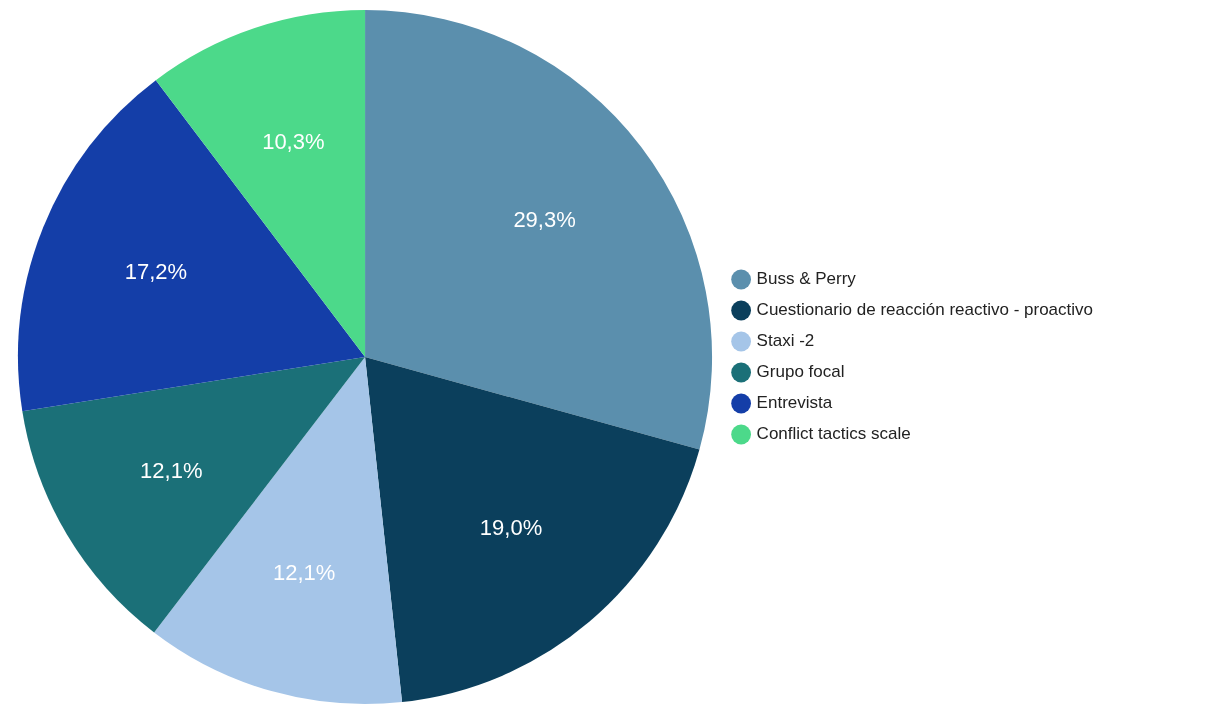 This screenshot has height=714, width=1223. What do you see at coordinates (156, 271) in the screenshot?
I see `data-label: 17,2%` at bounding box center [156, 271].